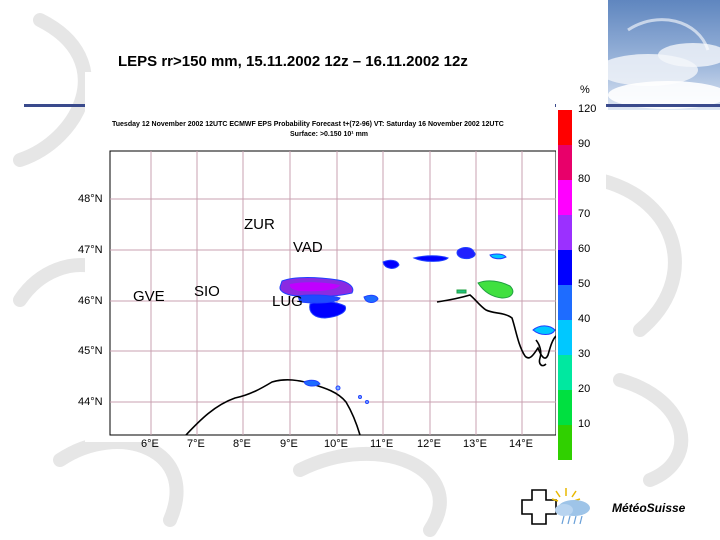 The width and height of the screenshot is (720, 540). I want to click on prob-area-small-green, so click(461, 291).